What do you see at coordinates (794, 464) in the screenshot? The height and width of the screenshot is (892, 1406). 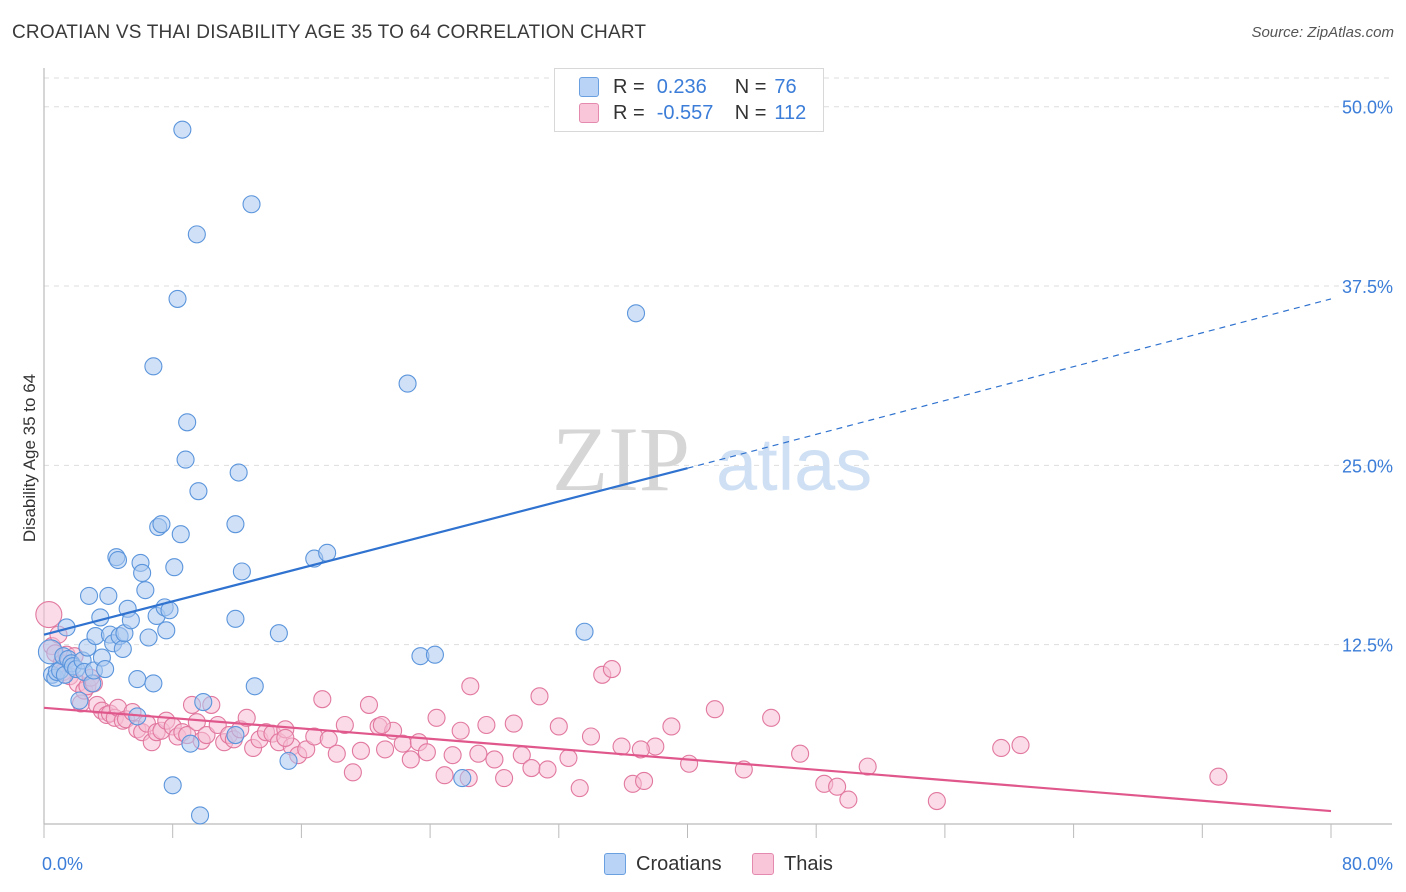 I see `watermark-atlas: atlas` at bounding box center [794, 464].